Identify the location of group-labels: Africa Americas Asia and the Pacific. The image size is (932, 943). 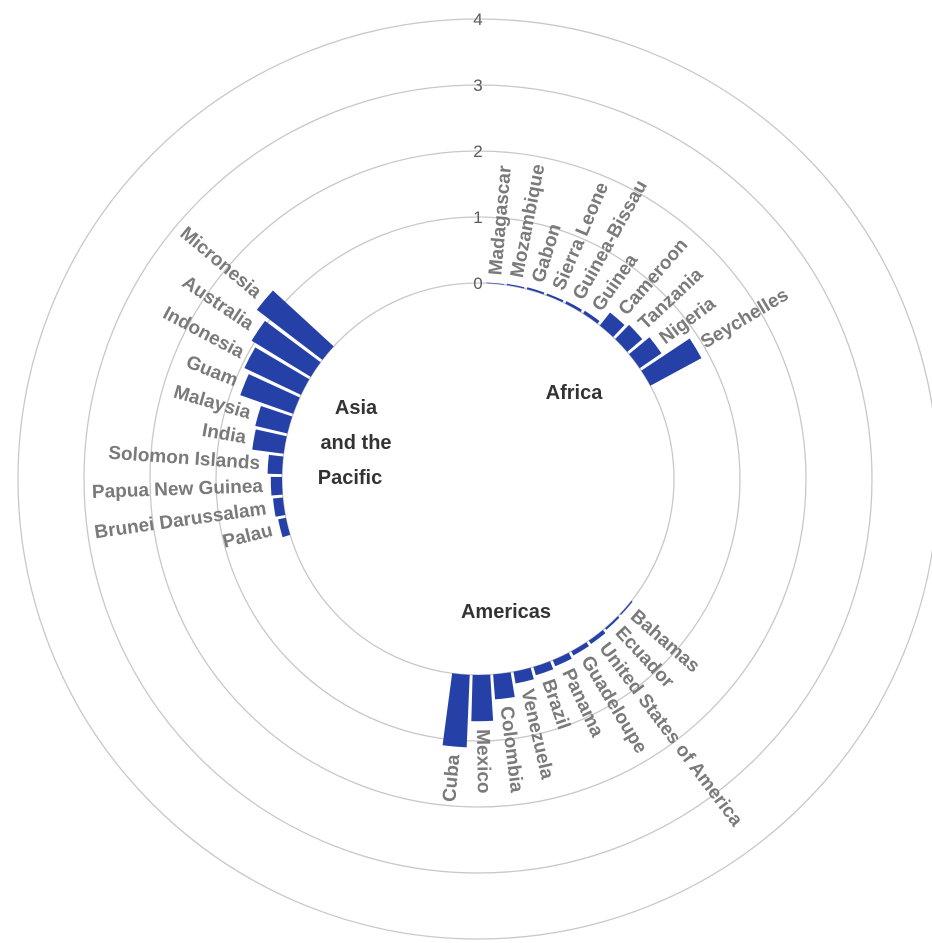
(460, 502).